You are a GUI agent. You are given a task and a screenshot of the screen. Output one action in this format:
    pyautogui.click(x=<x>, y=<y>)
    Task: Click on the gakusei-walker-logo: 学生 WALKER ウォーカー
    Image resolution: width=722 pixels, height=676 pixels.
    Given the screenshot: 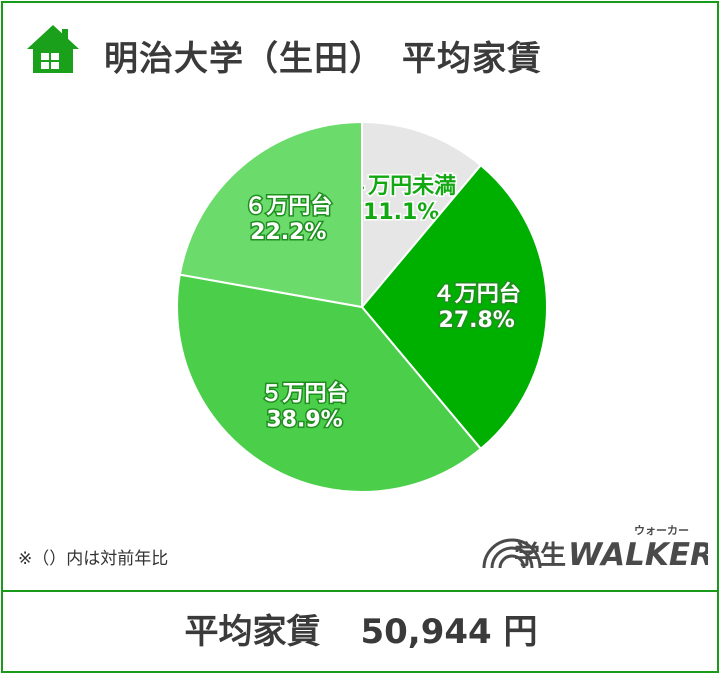 What is the action you would take?
    pyautogui.click(x=595, y=548)
    